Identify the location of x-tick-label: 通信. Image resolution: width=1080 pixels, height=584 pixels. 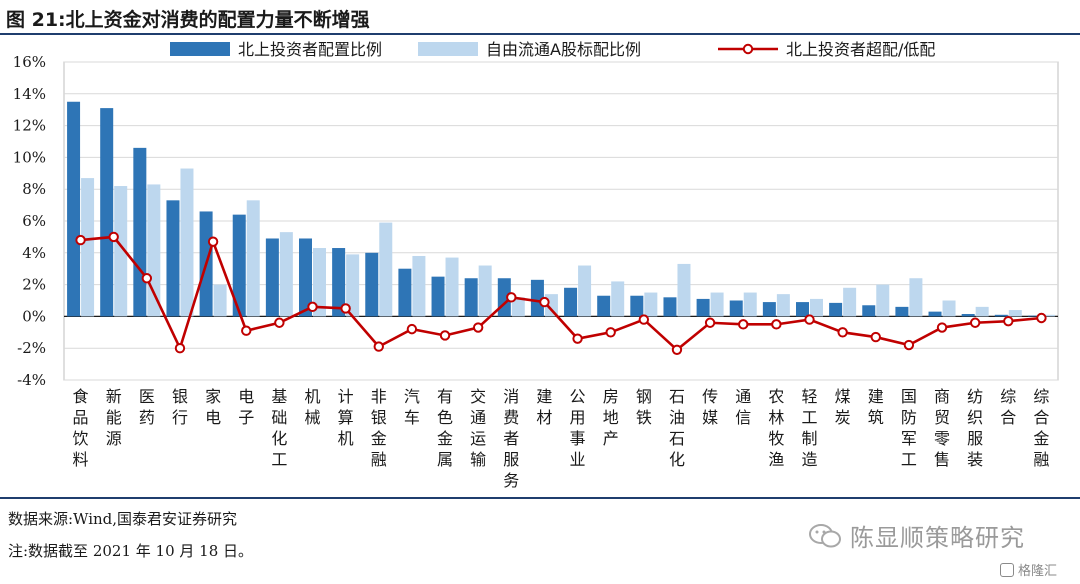
(743, 407).